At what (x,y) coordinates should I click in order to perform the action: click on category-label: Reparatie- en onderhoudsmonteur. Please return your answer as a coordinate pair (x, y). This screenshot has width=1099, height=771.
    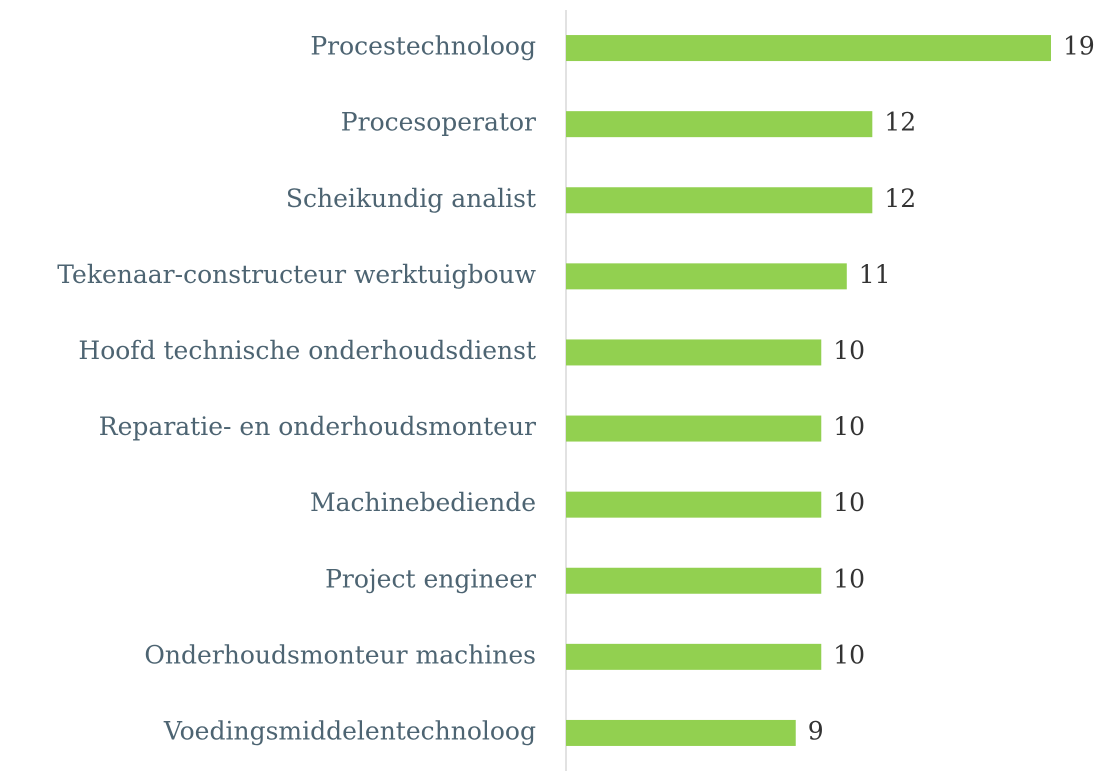
    Looking at the image, I should click on (317, 426).